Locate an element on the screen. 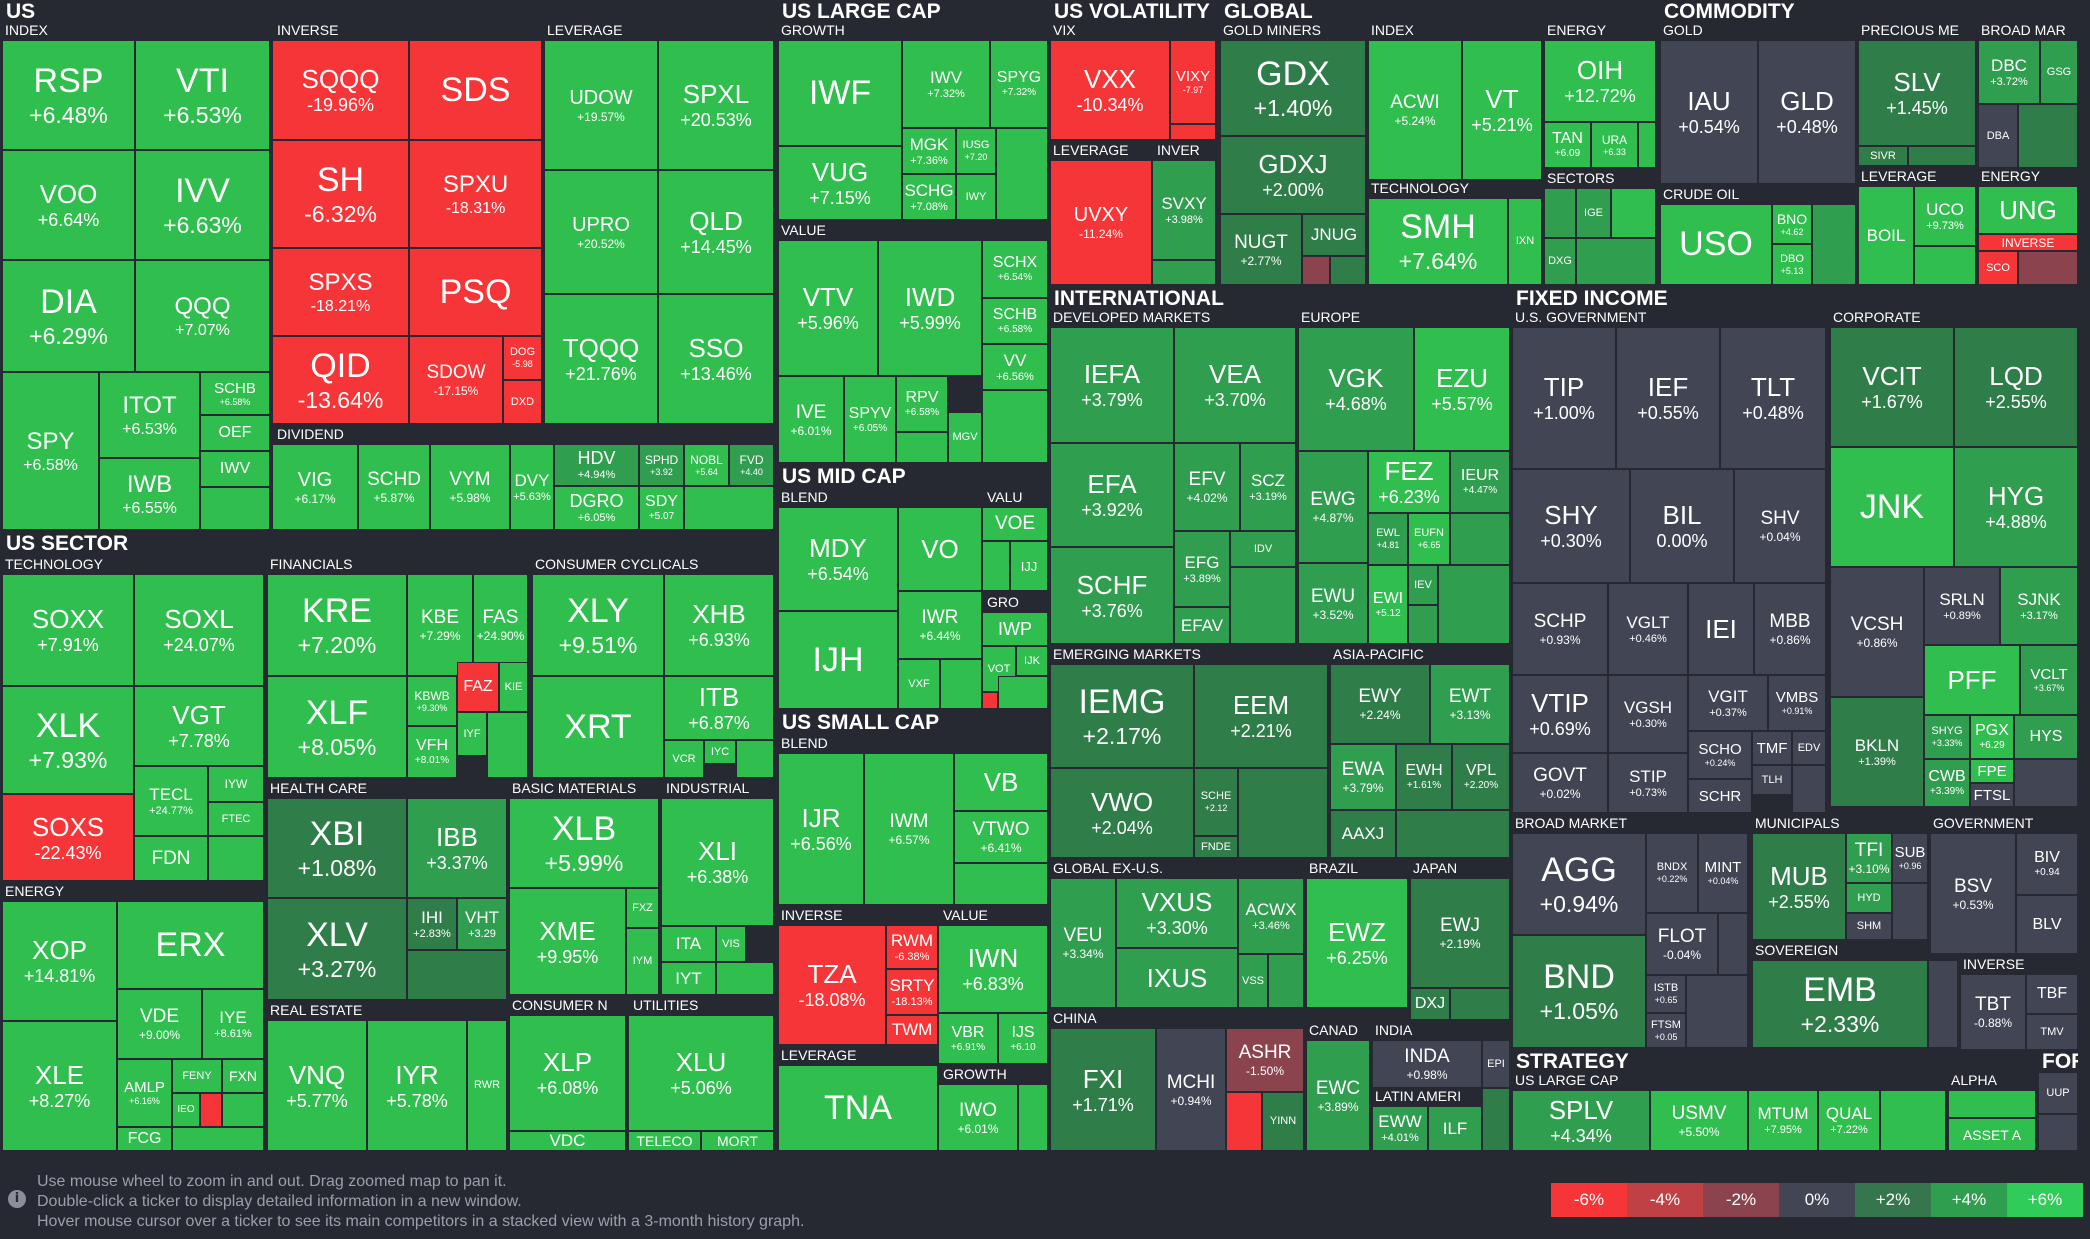 This screenshot has height=1239, width=2090. ticker-tile-fxi: FXI +1.71% is located at coordinates (1103, 1089).